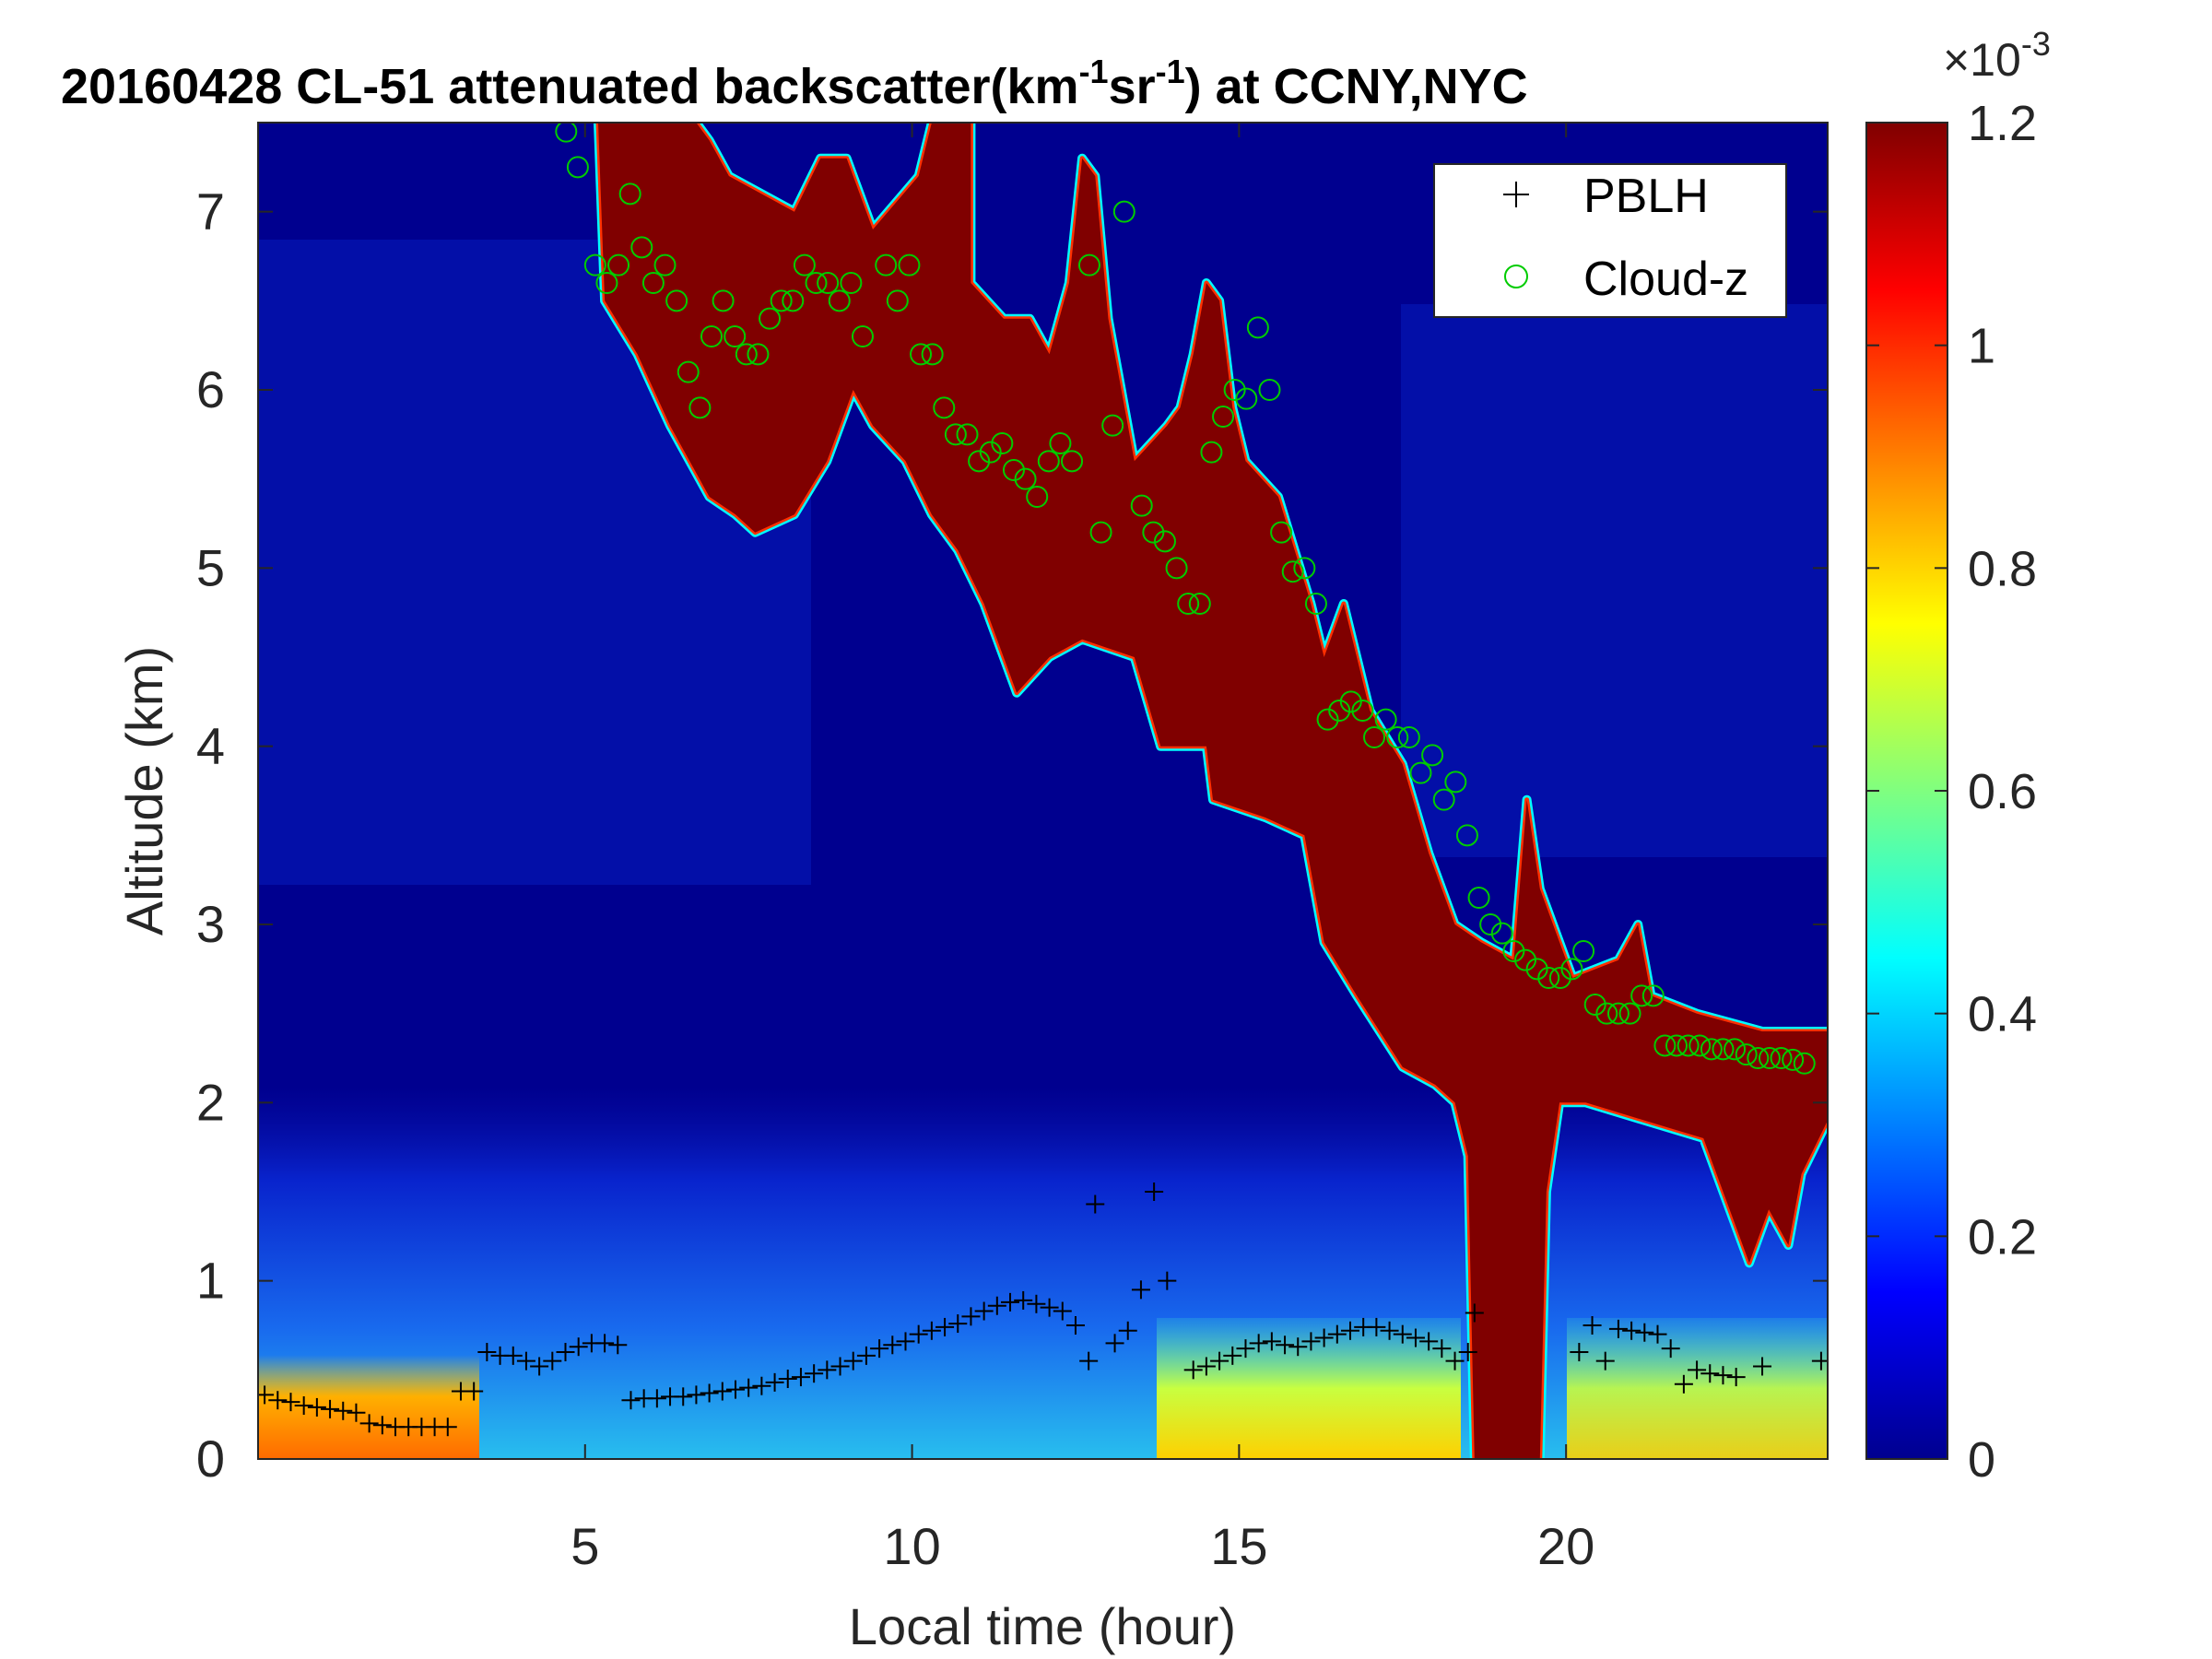 Image resolution: width=2212 pixels, height=1659 pixels. I want to click on colorbar-tick-label: 1, so click(1981, 346).